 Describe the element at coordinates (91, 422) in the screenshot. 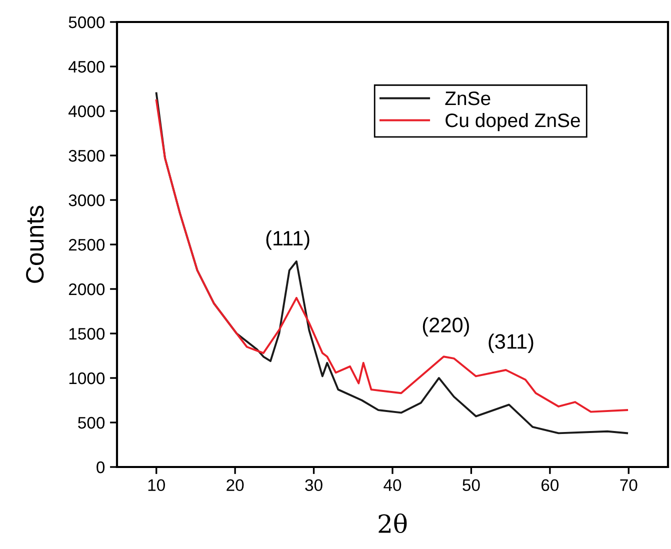

I see `y-tick-label: 500` at that location.